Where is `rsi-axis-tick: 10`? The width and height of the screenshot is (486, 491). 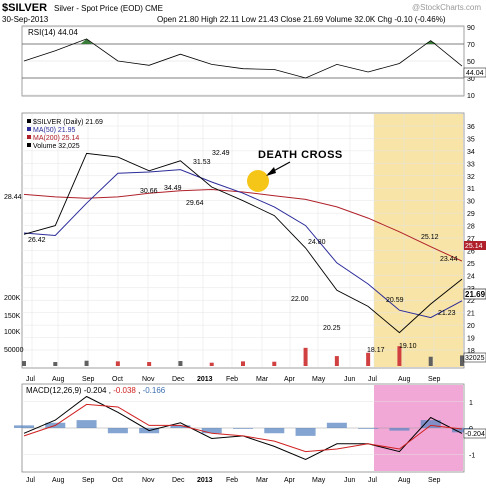 rsi-axis-tick: 10 is located at coordinates (471, 96).